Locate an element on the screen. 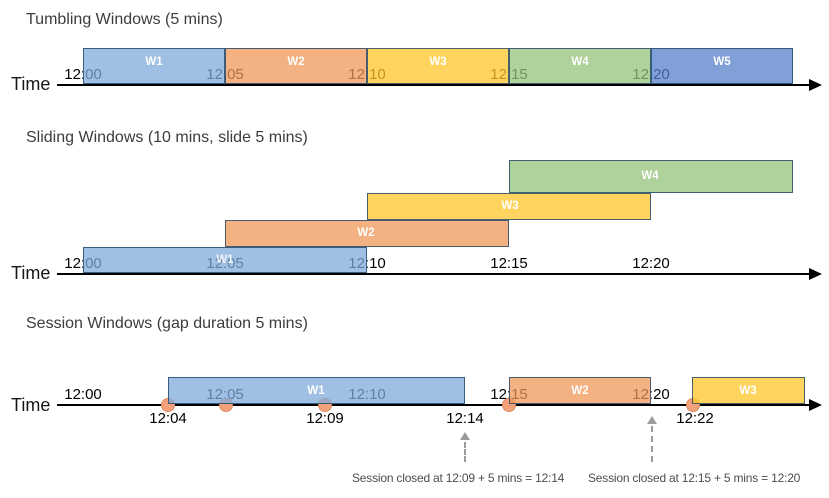 The height and width of the screenshot is (498, 829). tick-label: 12:15 is located at coordinates (509, 263).